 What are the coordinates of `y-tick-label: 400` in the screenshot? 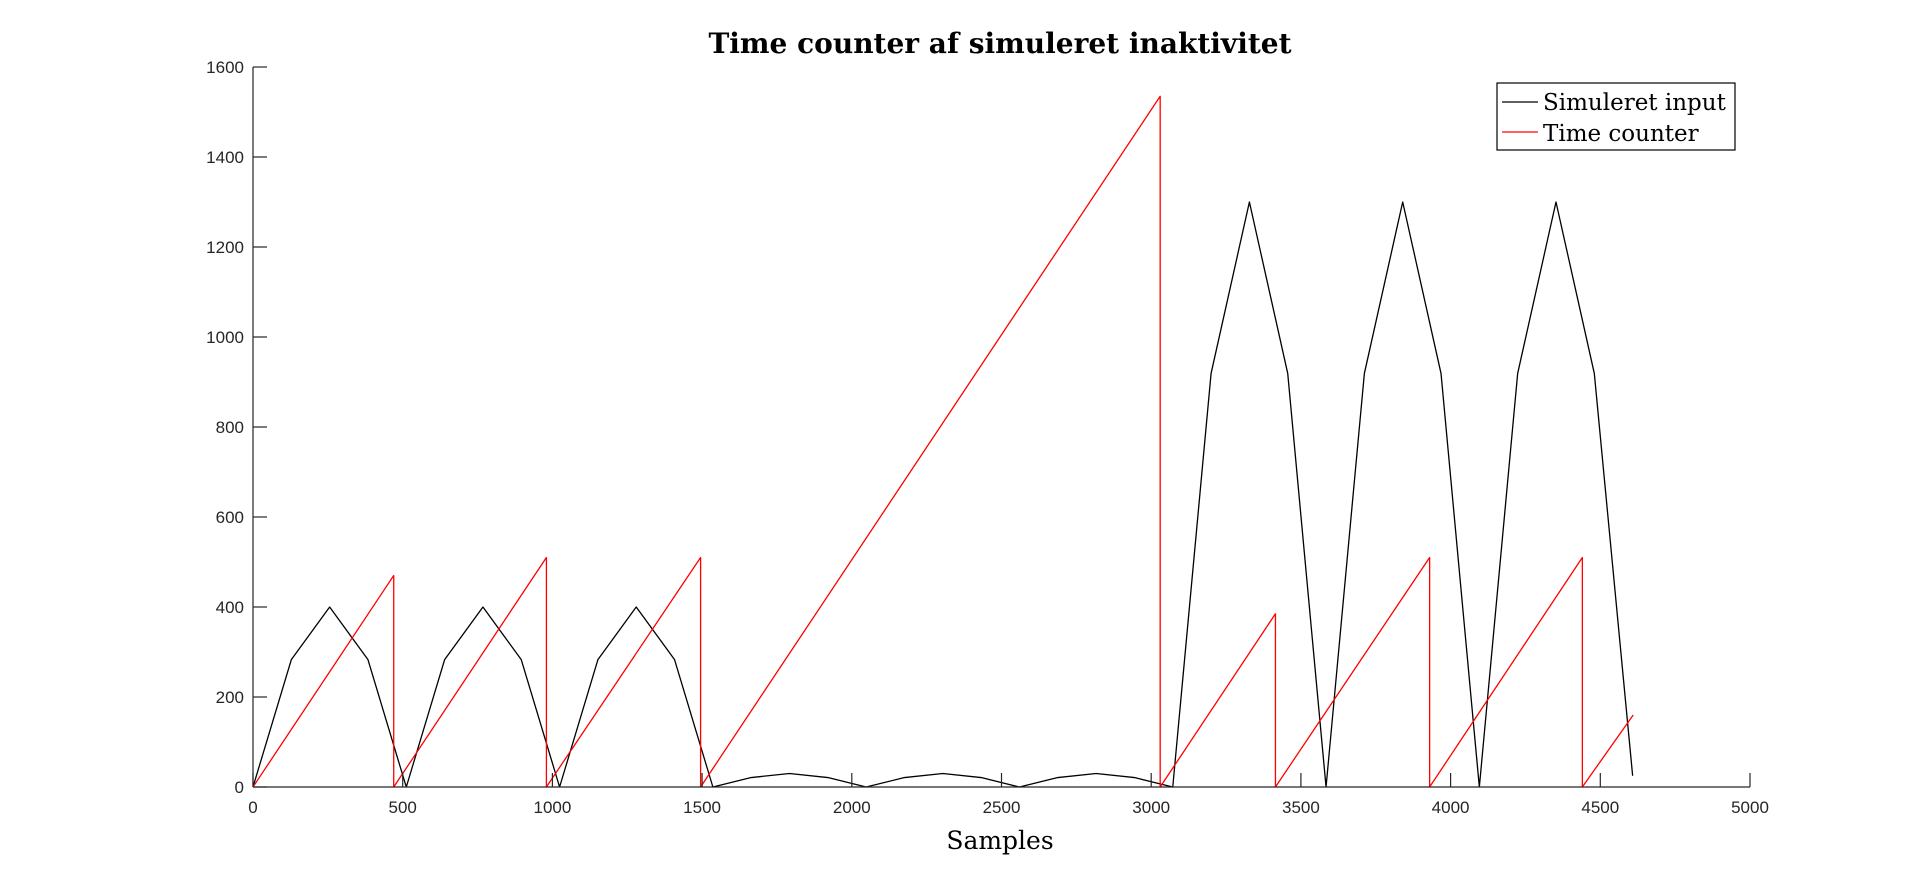 It's located at (230, 607).